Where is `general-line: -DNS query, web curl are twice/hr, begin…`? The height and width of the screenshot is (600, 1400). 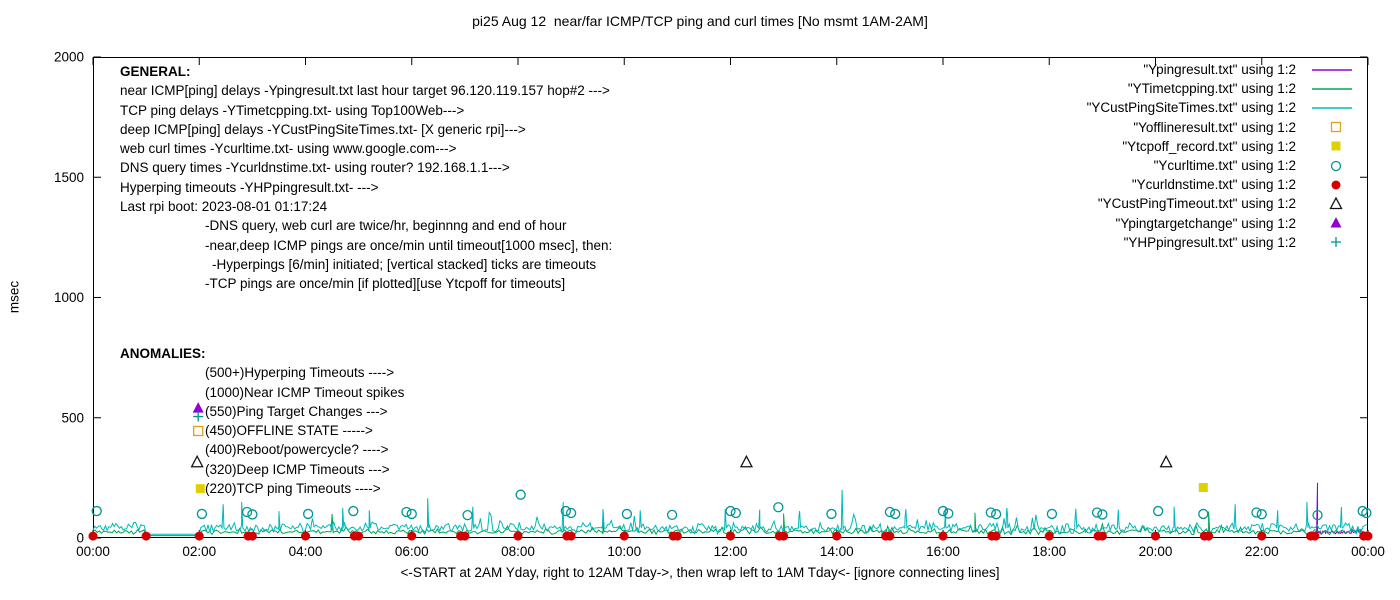 general-line: -DNS query, web curl are twice/hr, begin… is located at coordinates (386, 226).